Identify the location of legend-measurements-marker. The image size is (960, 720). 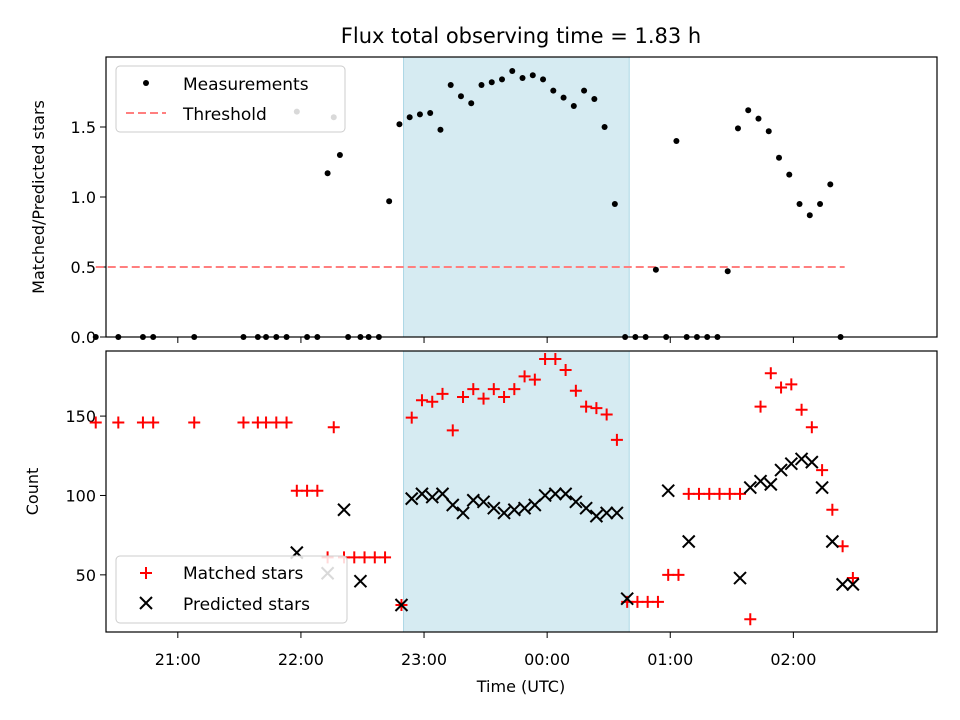
(146, 83).